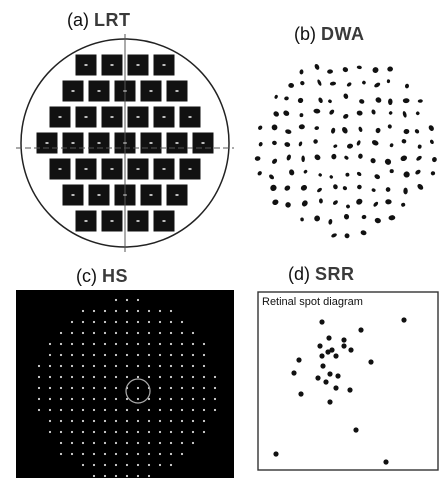 This screenshot has height=478, width=448. What do you see at coordinates (78, 20) in the screenshot?
I see `panel-a-prefix: (a)` at bounding box center [78, 20].